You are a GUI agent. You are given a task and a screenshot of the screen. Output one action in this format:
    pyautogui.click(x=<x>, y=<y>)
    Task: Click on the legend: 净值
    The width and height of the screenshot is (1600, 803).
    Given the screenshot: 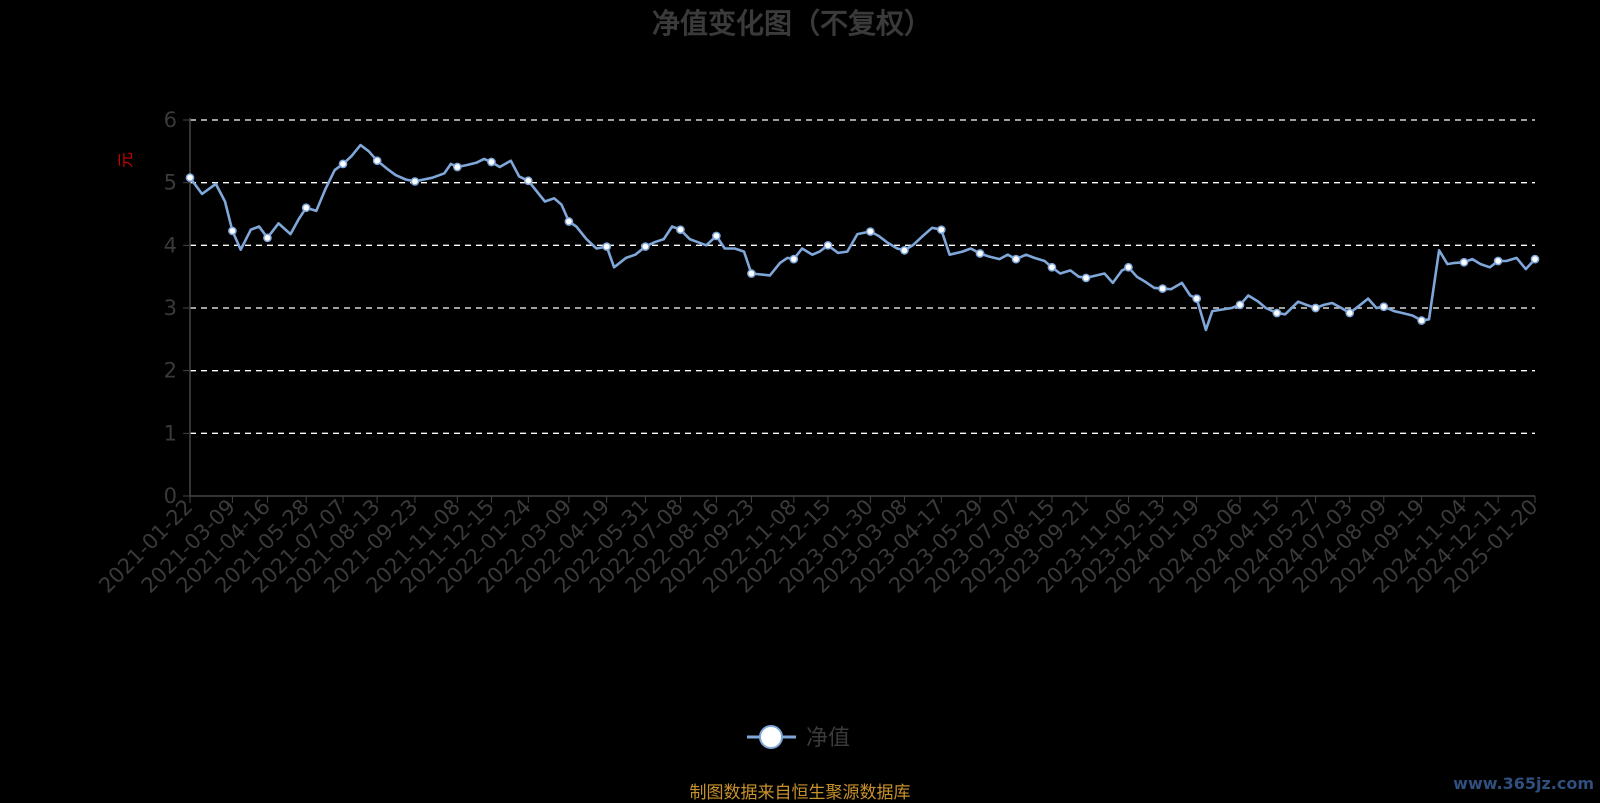 What is the action you would take?
    pyautogui.click(x=798, y=738)
    